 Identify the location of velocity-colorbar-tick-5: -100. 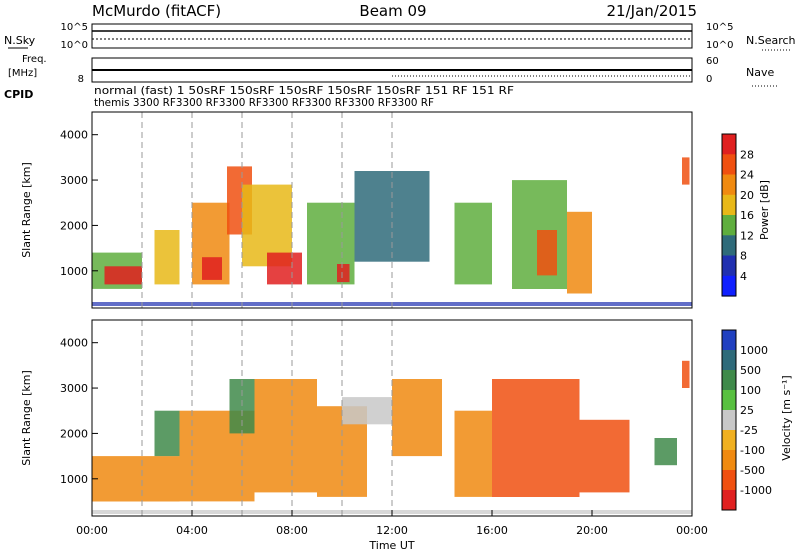
(752, 450).